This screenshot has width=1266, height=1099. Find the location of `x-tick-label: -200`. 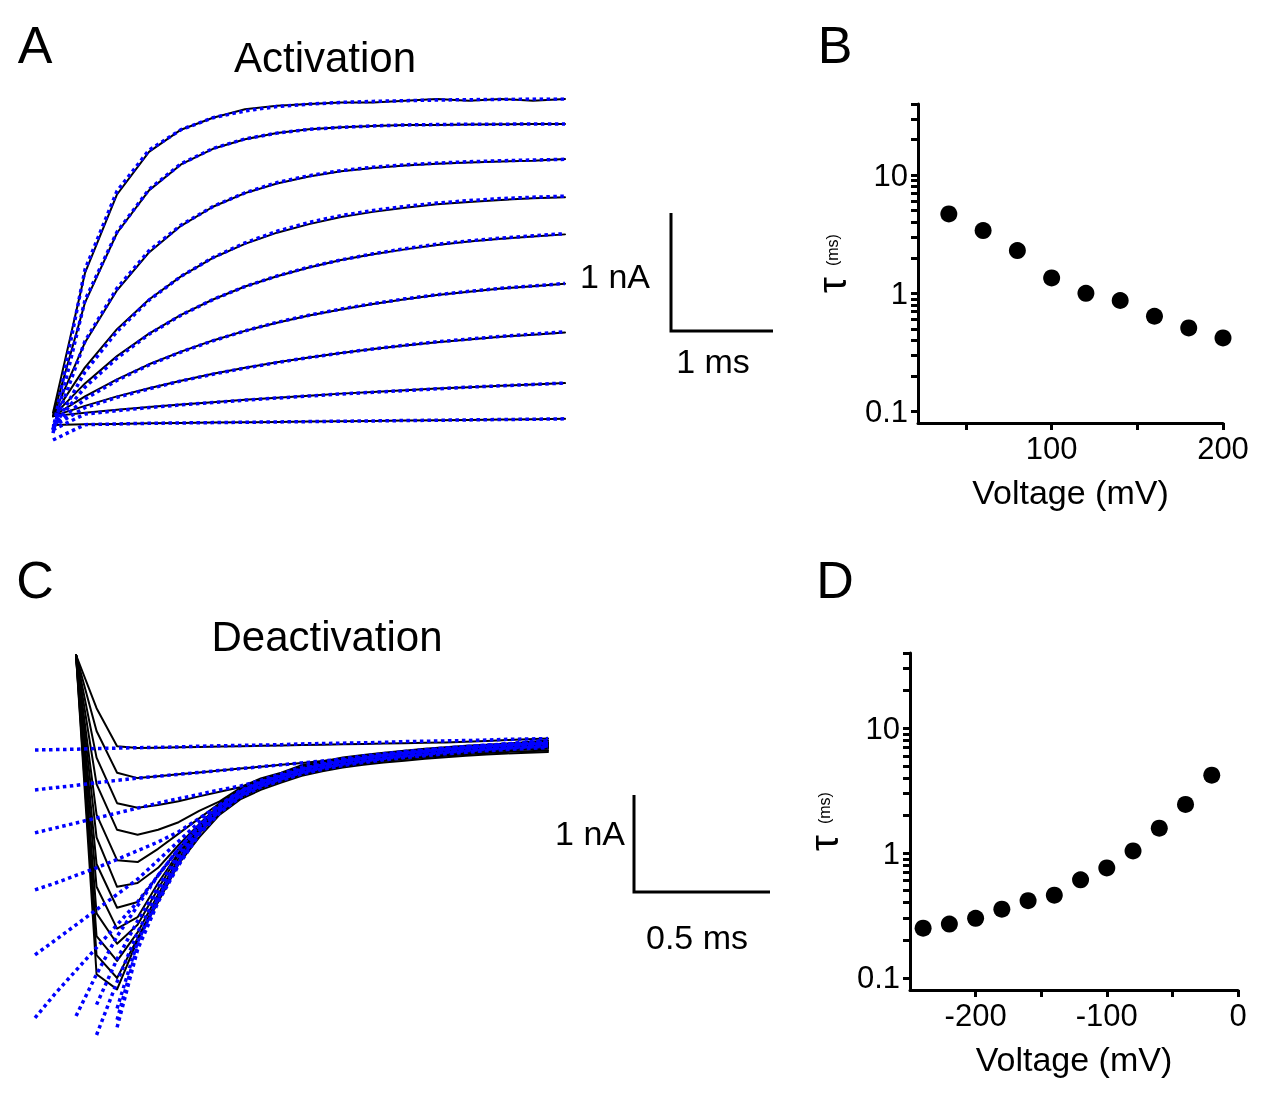

x-tick-label: -200 is located at coordinates (975, 1015).